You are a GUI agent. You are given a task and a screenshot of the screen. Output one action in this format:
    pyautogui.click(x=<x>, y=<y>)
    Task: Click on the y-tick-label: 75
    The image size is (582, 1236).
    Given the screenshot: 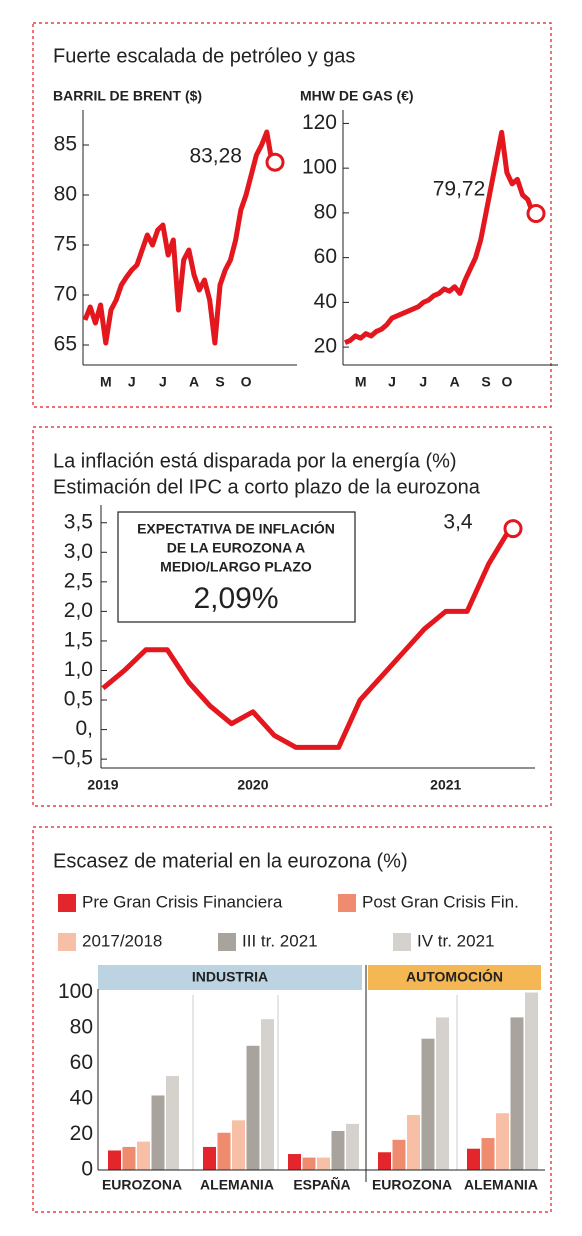 What is the action you would take?
    pyautogui.click(x=65, y=244)
    